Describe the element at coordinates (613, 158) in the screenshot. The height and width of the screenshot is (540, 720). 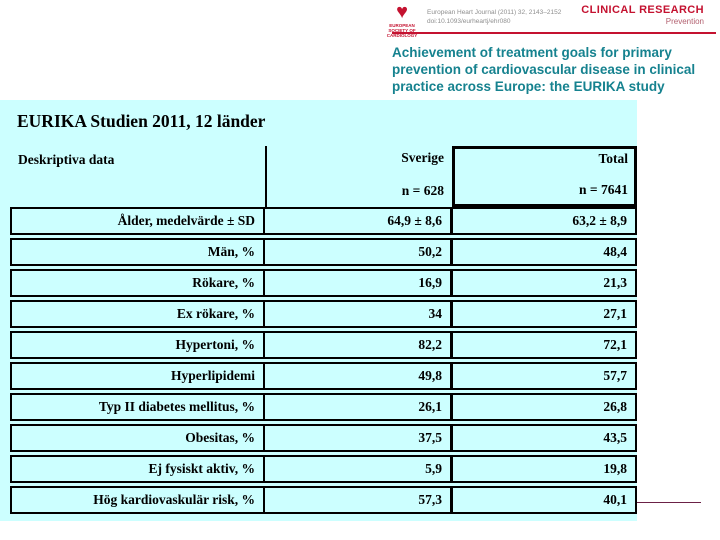
I see `total-title: Total` at that location.